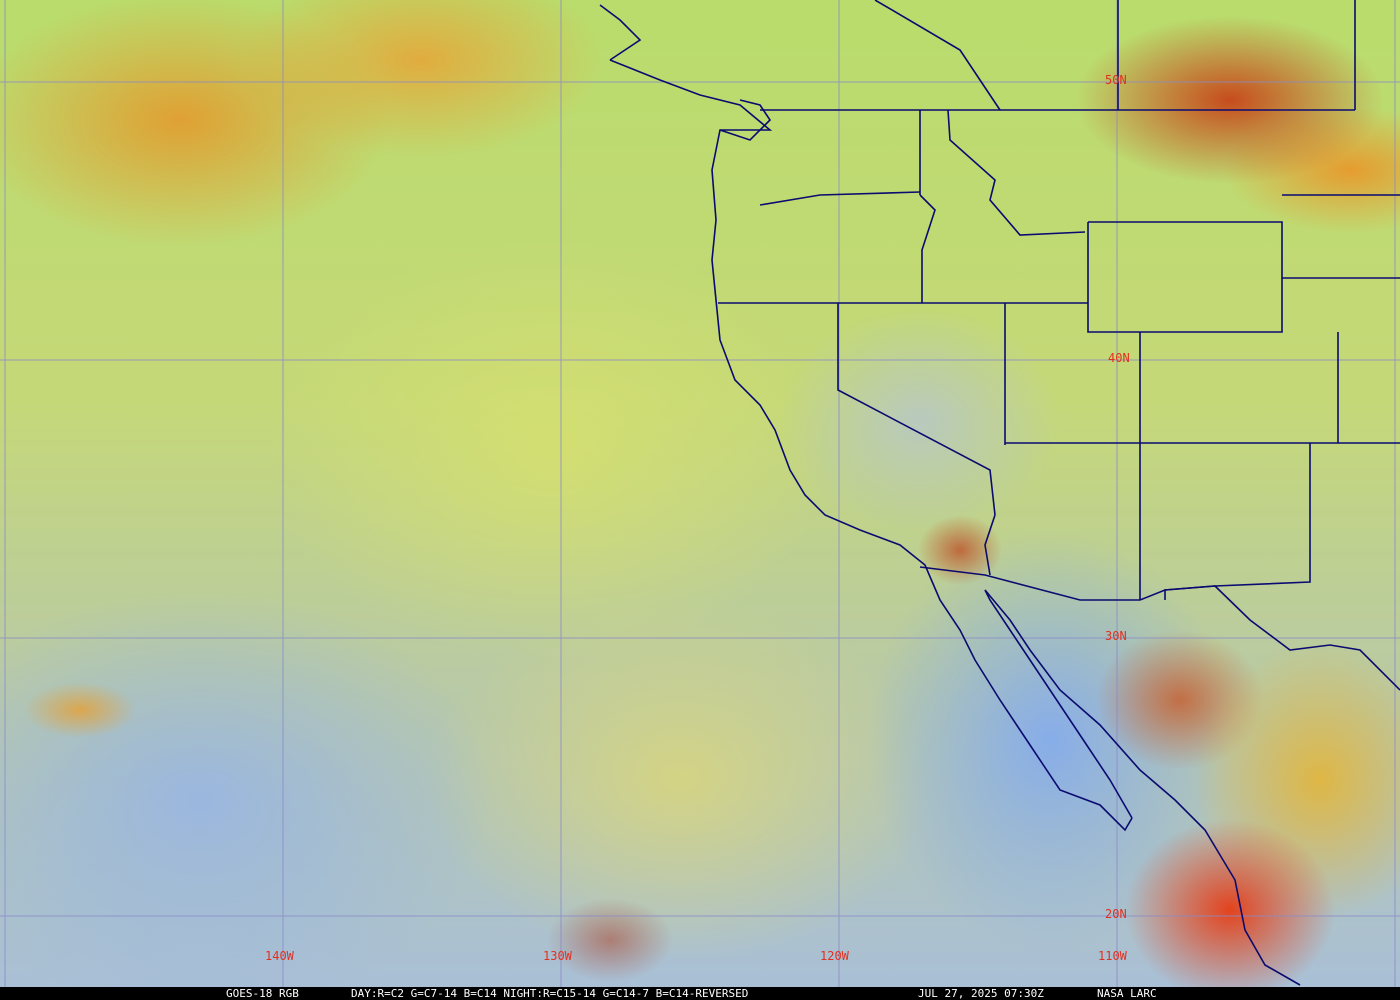 The image size is (1400, 1000). Describe the element at coordinates (937, 55) in the screenshot. I see `border-north-canada` at that location.